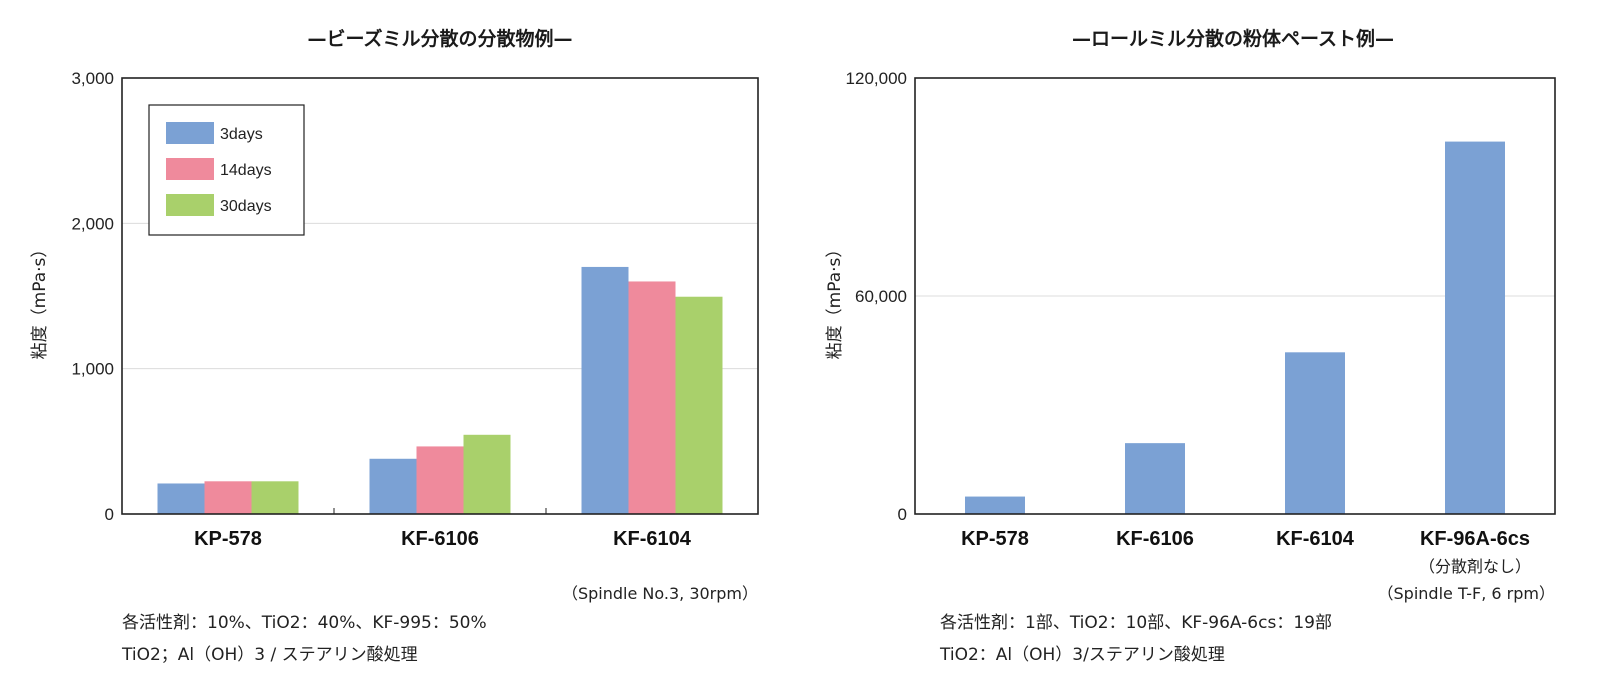 Image resolution: width=1600 pixels, height=700 pixels. What do you see at coordinates (1475, 539) in the screenshot?
I see `x-tick-label: KF-96A-6cs` at bounding box center [1475, 539].